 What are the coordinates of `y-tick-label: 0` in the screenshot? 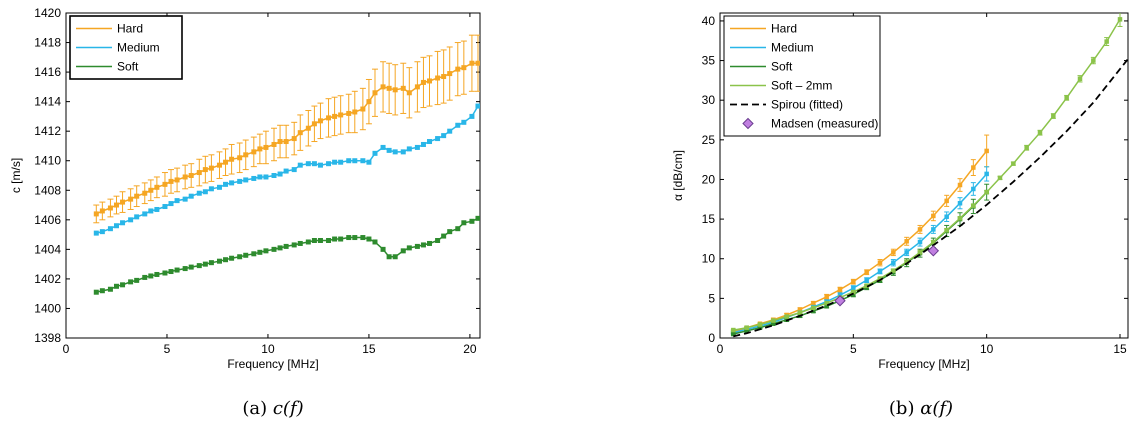 It's located at (711, 338).